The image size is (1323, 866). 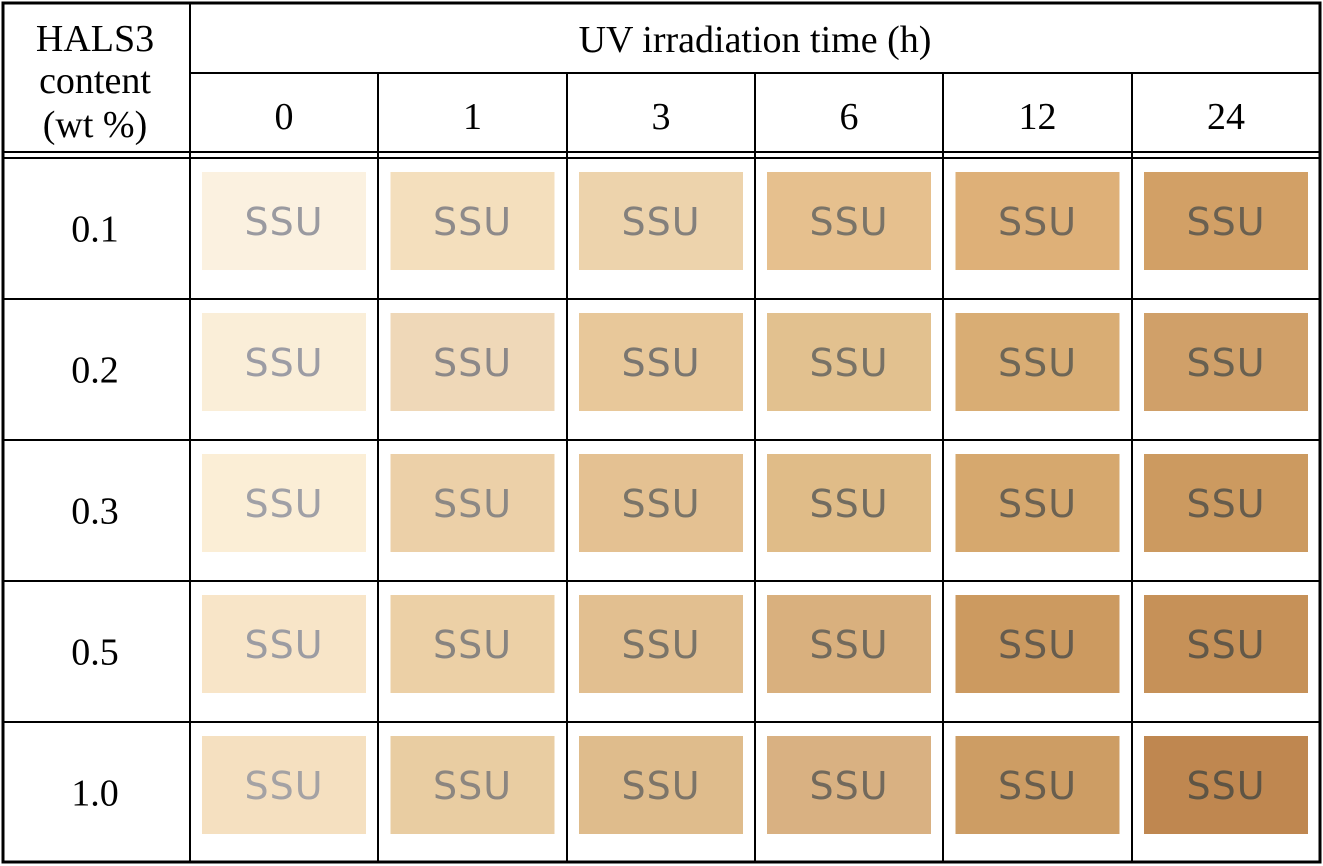 I want to click on sample-swatch-0_2-1h, so click(x=472, y=362).